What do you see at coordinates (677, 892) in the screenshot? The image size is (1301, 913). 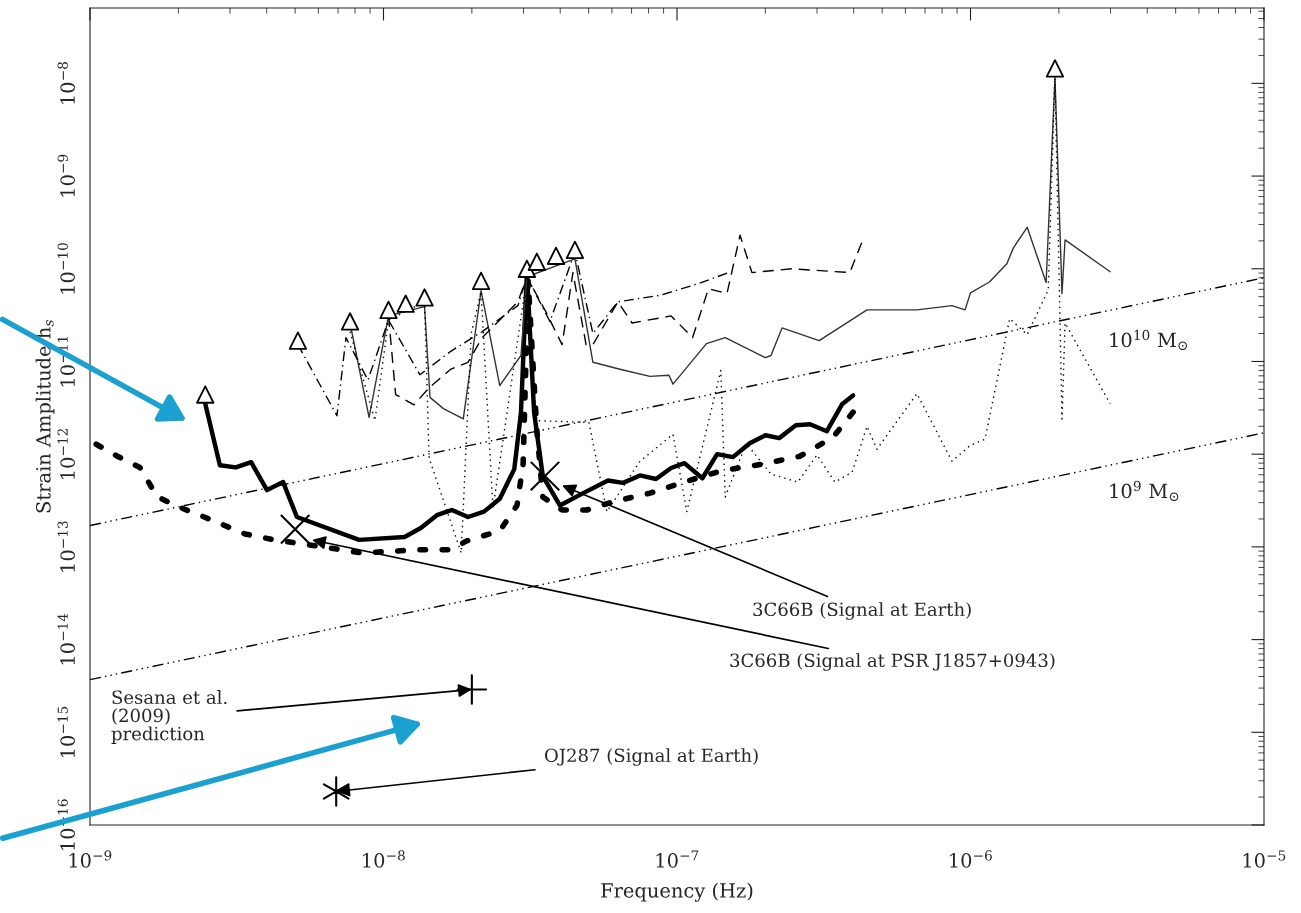 I see `x-axis-title: Frequency (Hz)` at bounding box center [677, 892].